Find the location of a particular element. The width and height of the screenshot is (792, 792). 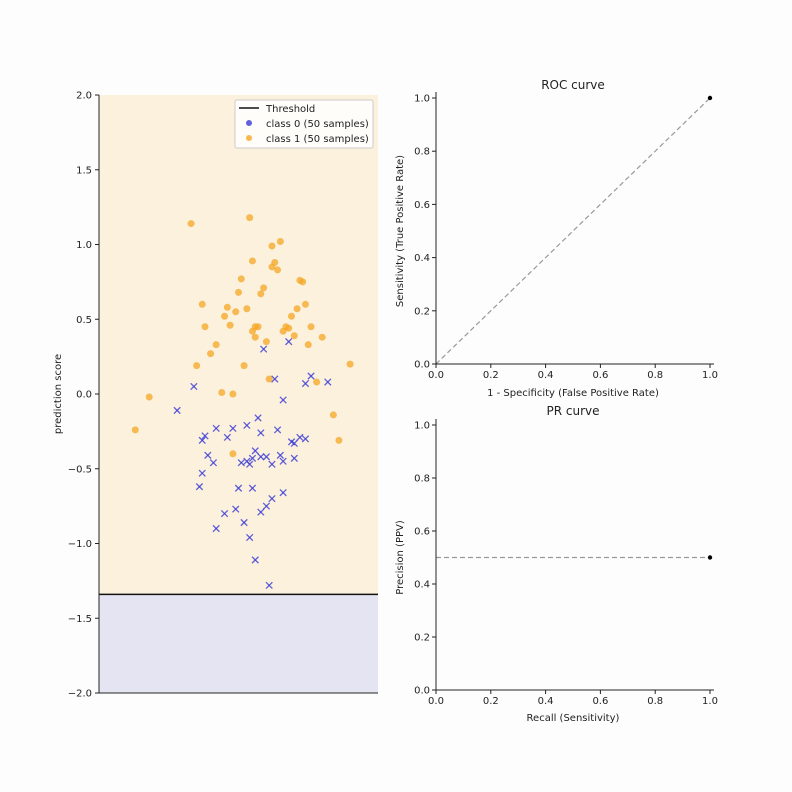

pr-title: PR curve is located at coordinates (572, 411).